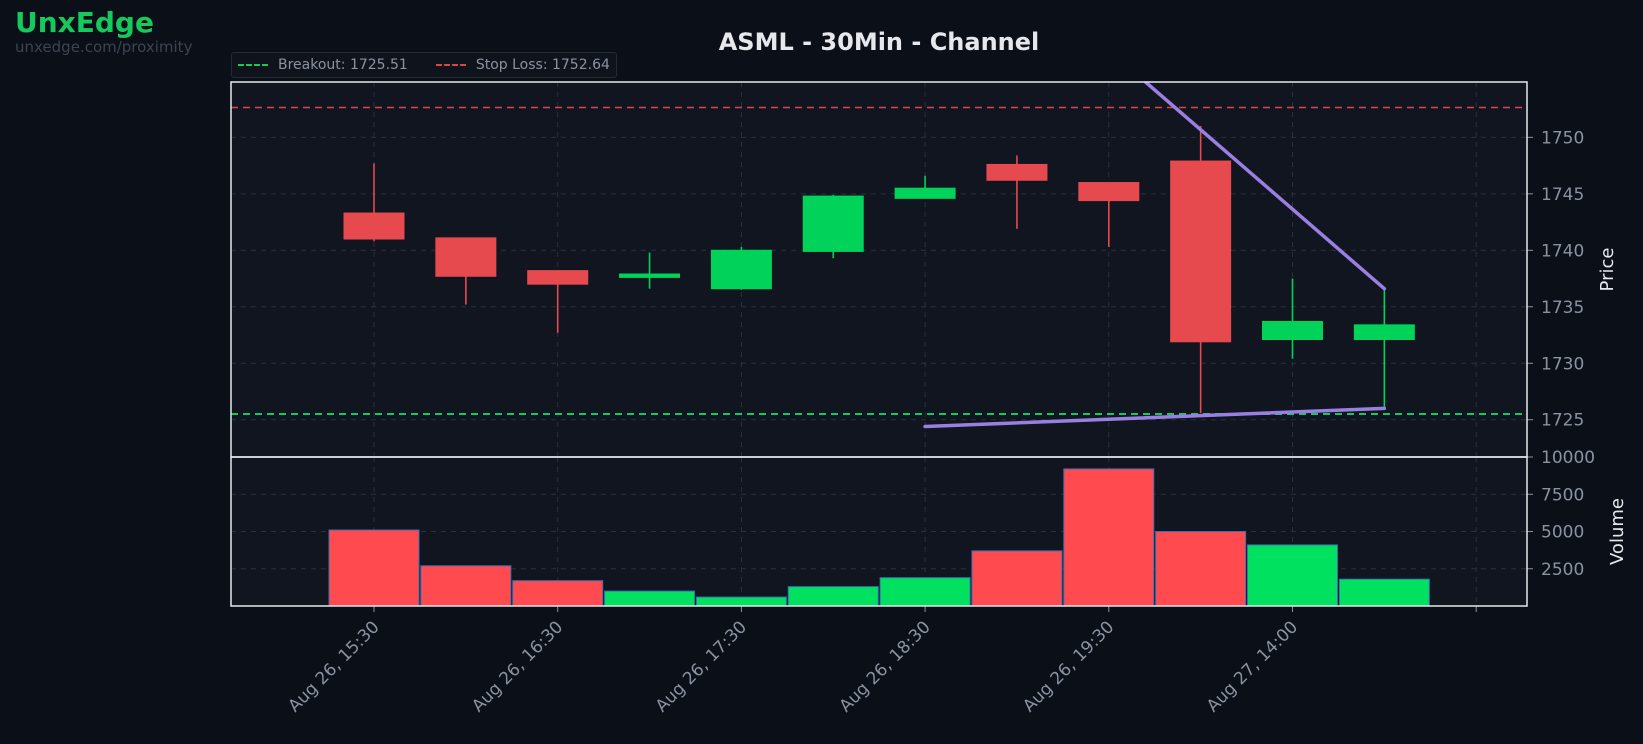 Image resolution: width=1643 pixels, height=744 pixels. What do you see at coordinates (1068, 666) in the screenshot?
I see `x-tick-label: Aug 26, 19:30` at bounding box center [1068, 666].